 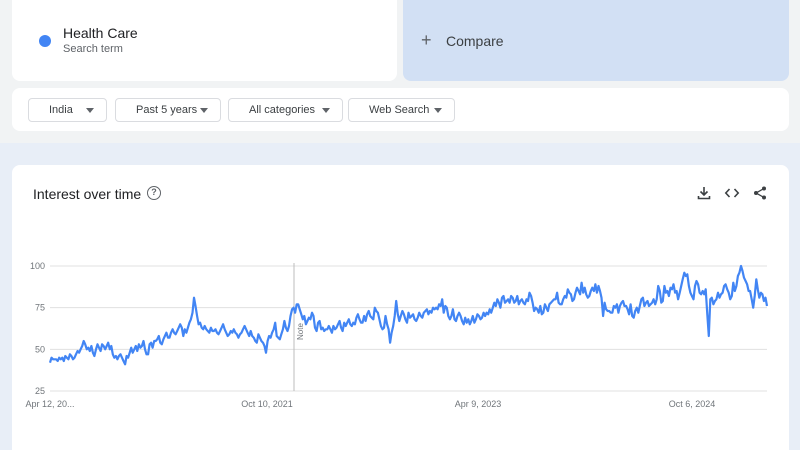 What do you see at coordinates (61, 110) in the screenshot?
I see `region-filter-label: India` at bounding box center [61, 110].